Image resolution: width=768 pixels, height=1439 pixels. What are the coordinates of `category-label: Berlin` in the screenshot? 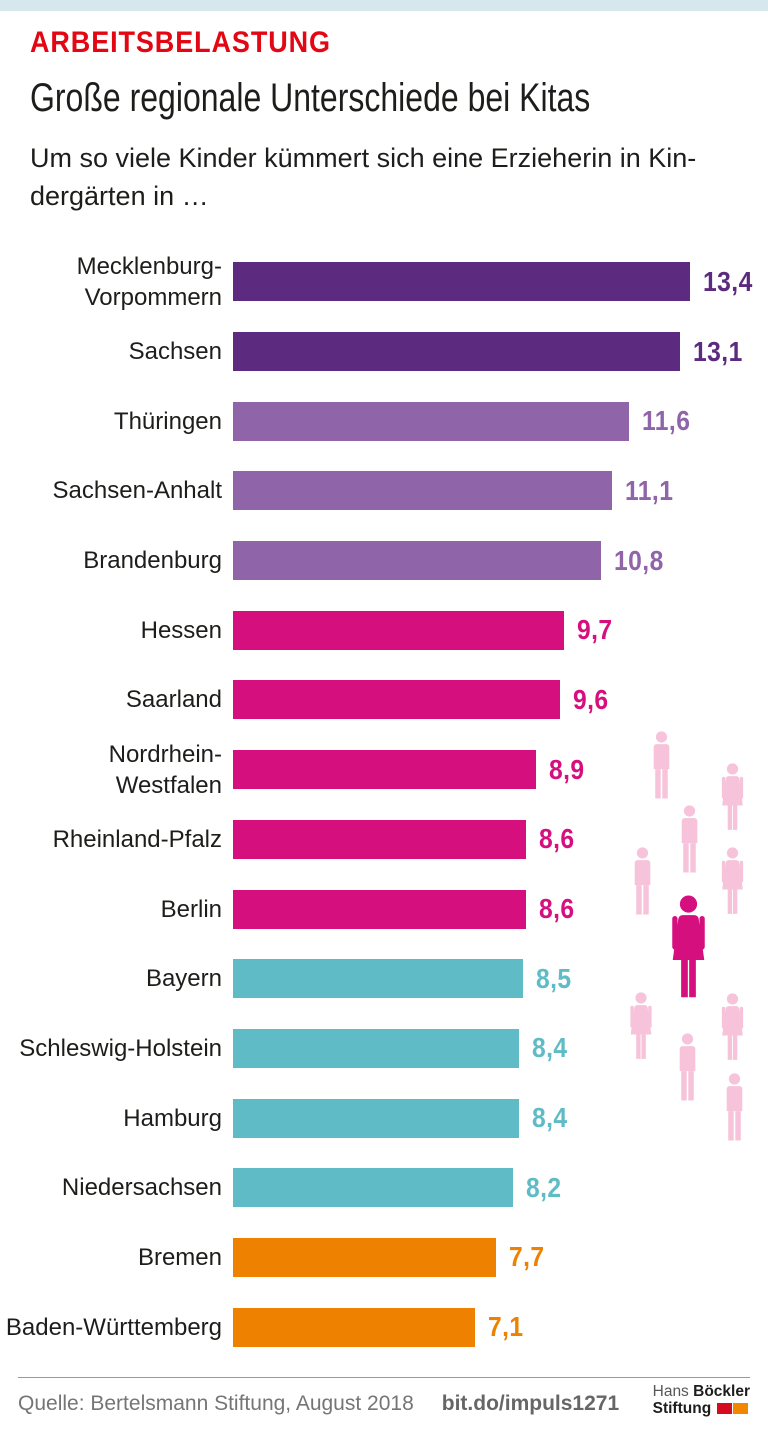 It's located at (191, 909).